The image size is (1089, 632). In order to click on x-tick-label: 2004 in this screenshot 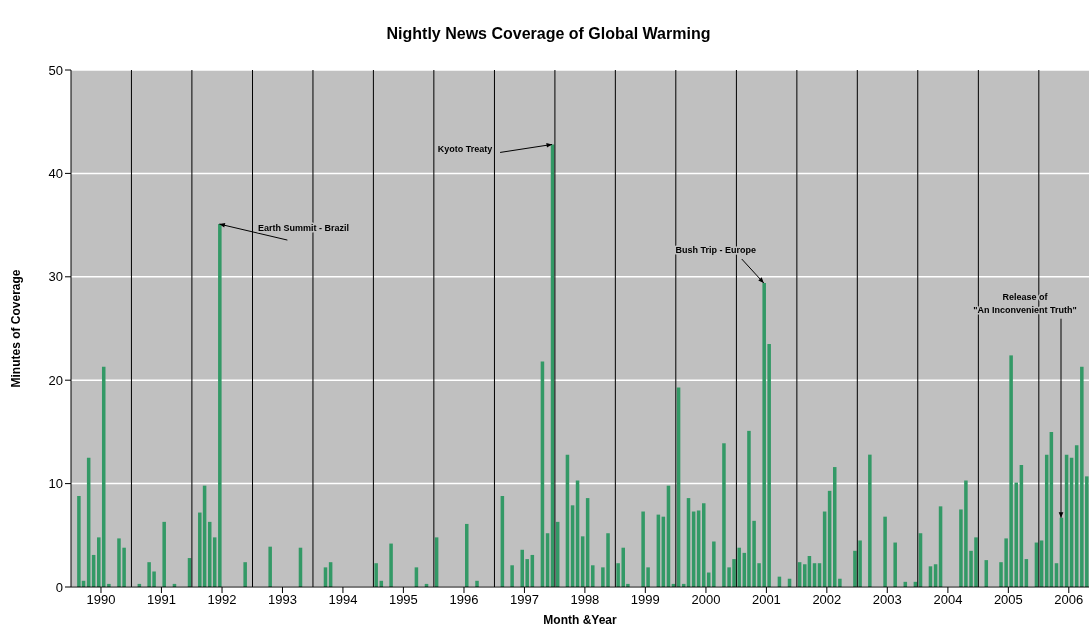, I will do `click(948, 600)`.